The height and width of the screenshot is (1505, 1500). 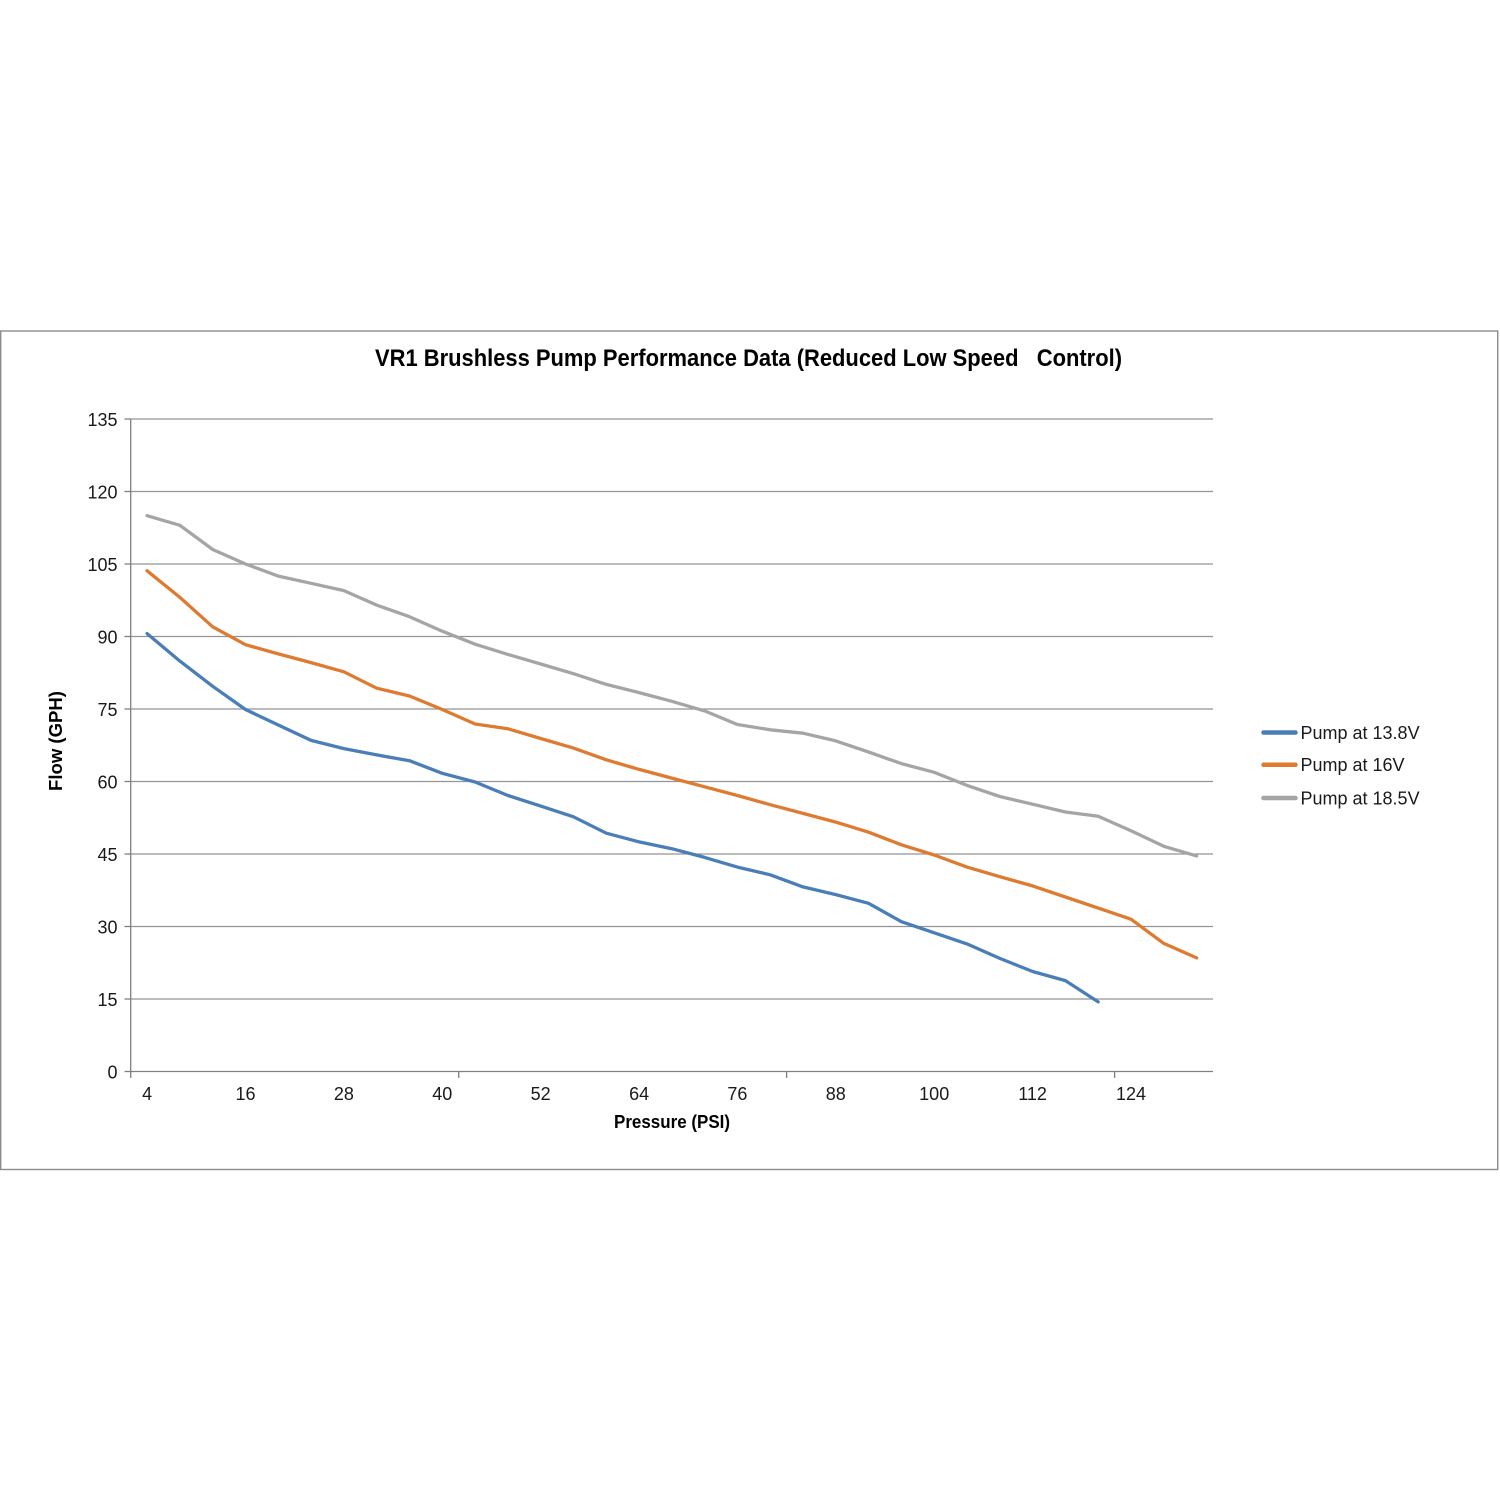 What do you see at coordinates (1353, 765) in the screenshot?
I see `svg-text: Pump at 16V` at bounding box center [1353, 765].